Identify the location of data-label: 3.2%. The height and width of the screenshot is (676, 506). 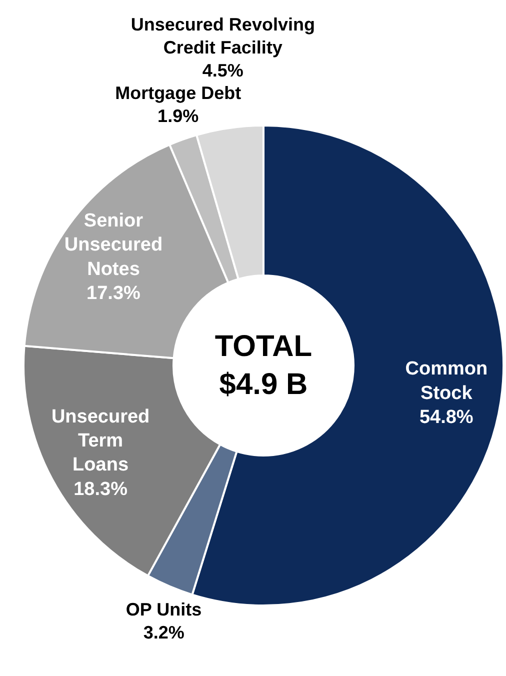
(163, 632).